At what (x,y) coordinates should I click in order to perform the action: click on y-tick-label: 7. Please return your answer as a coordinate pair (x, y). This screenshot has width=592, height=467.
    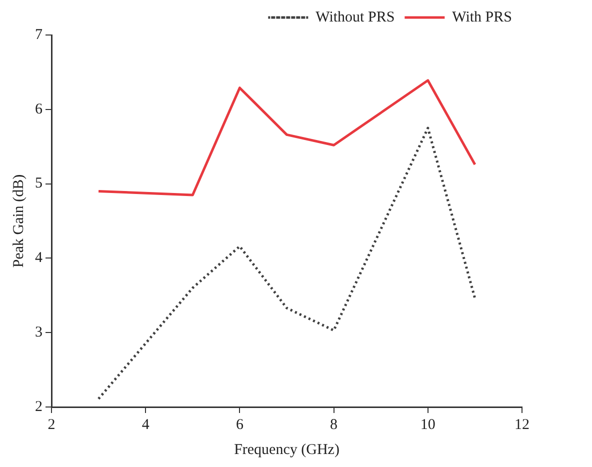
    Looking at the image, I should click on (39, 34).